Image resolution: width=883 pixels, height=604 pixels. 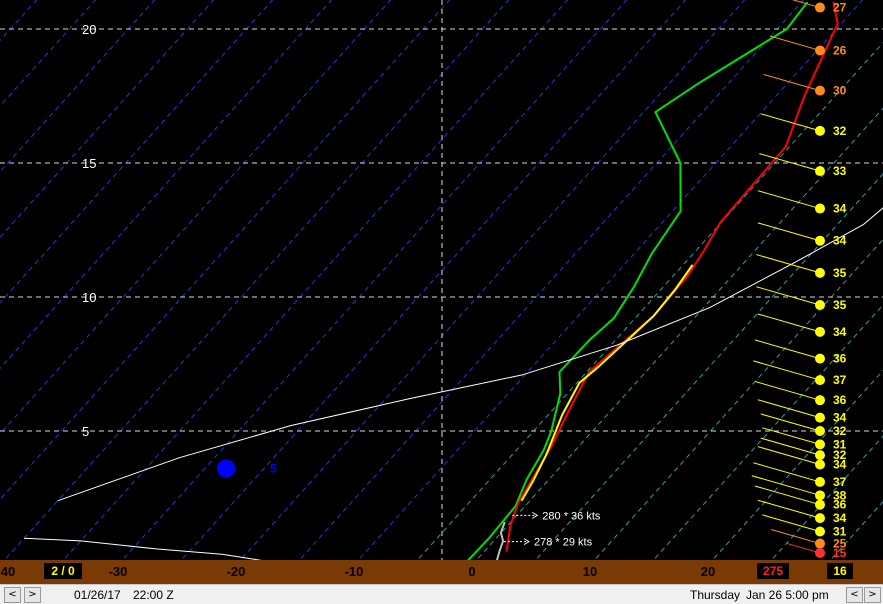 What do you see at coordinates (872, 595) in the screenshot?
I see `next-page-button: >` at bounding box center [872, 595].